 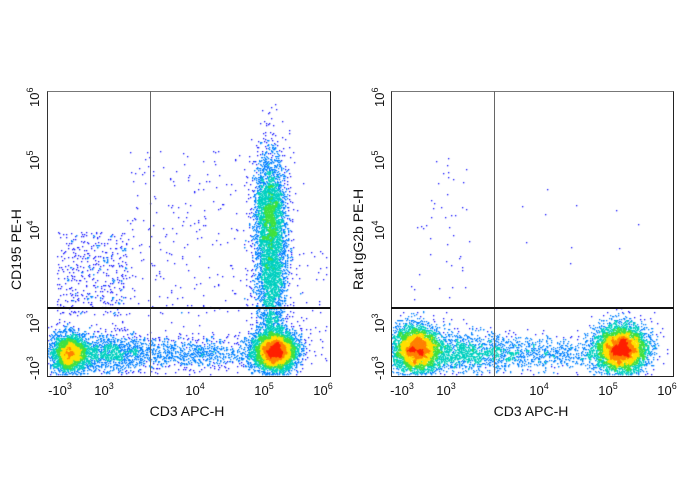 What do you see at coordinates (378, 230) in the screenshot?
I see `right-y-tick-1e4: 10⁴` at bounding box center [378, 230].